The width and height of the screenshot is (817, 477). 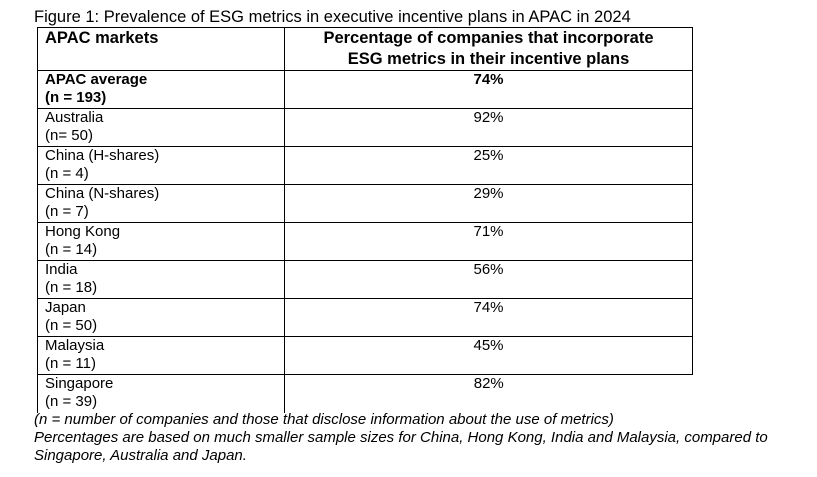 What do you see at coordinates (488, 59) in the screenshot?
I see `header-percentage-line2: ESG metrics in their incentive plans` at bounding box center [488, 59].